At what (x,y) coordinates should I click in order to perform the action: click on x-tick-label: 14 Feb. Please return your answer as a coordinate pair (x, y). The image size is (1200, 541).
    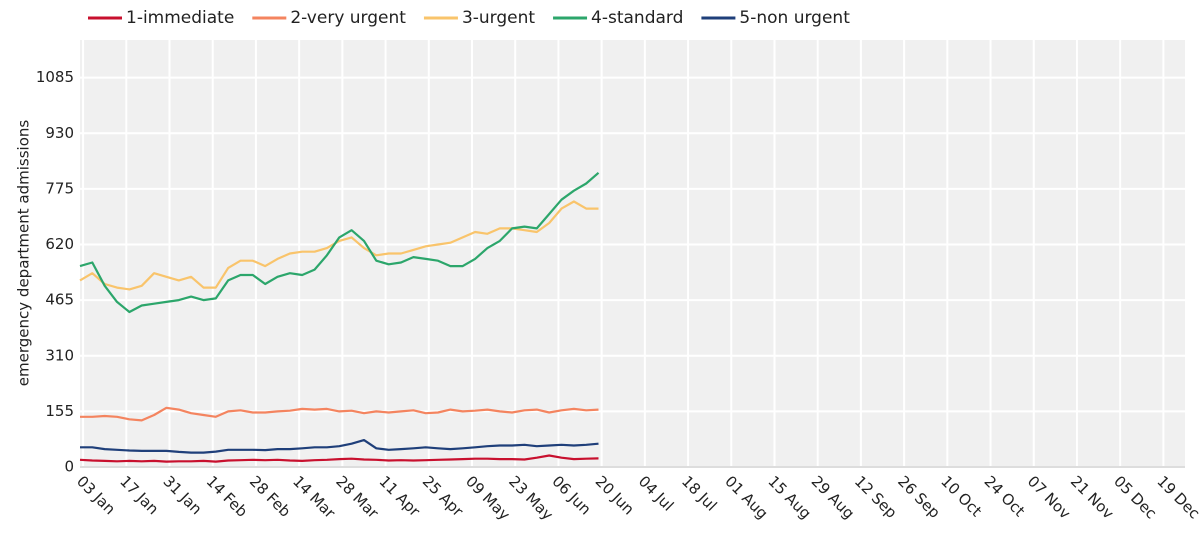
    Looking at the image, I should click on (227, 496).